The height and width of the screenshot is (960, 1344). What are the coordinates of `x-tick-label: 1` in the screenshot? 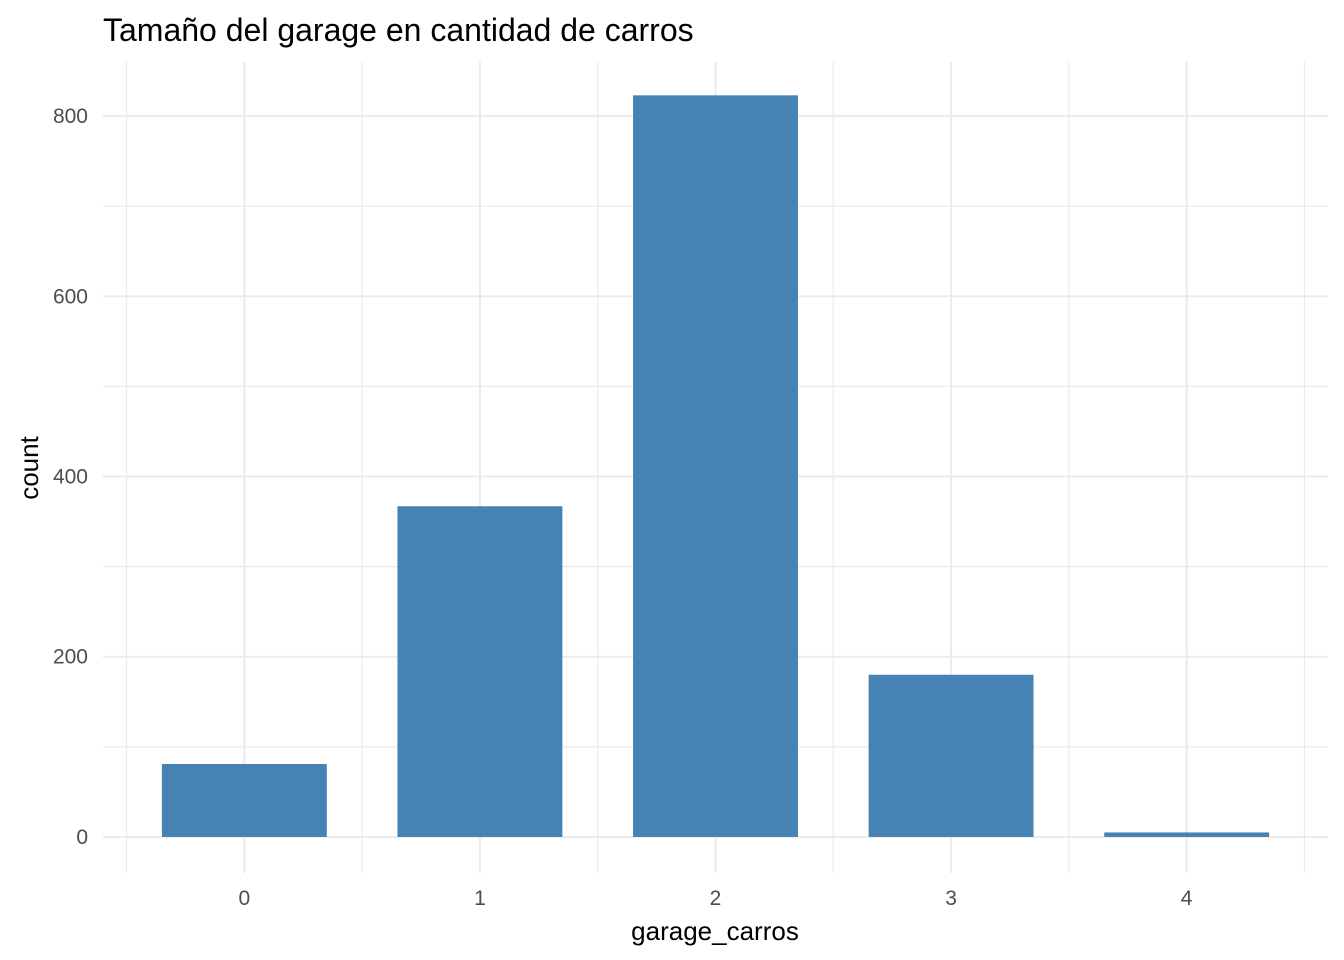 It's located at (480, 898).